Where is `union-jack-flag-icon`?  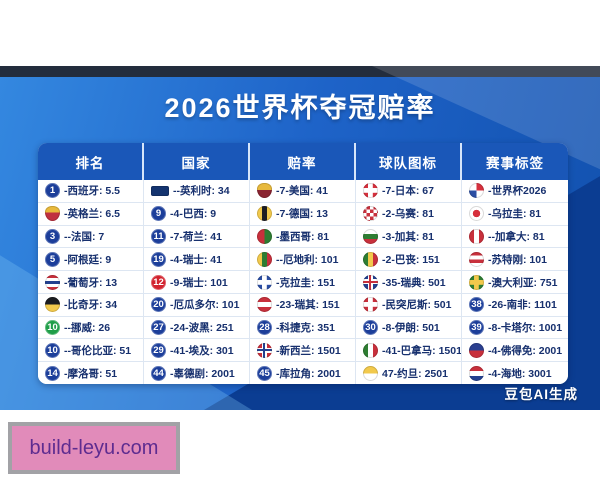
union-jack-flag-icon is located at coordinates (370, 282).